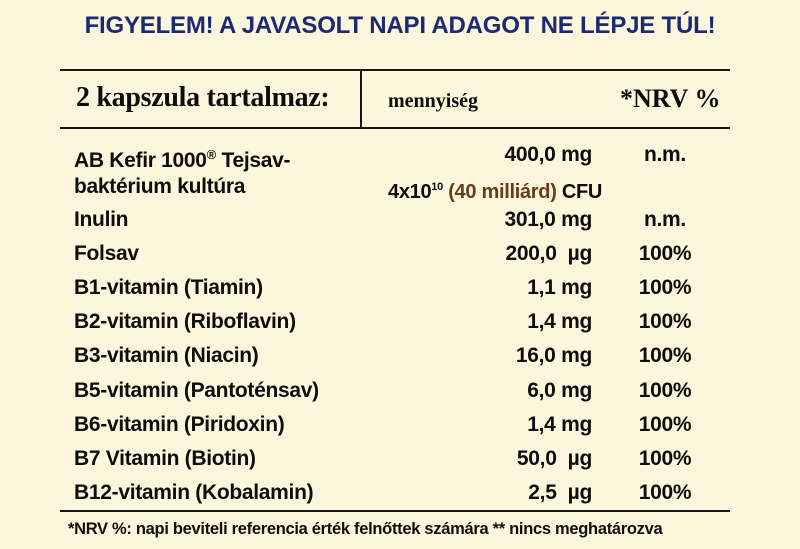 Image resolution: width=800 pixels, height=549 pixels. What do you see at coordinates (400, 254) in the screenshot?
I see `table-row: Folsav 200,0 µg 100%` at bounding box center [400, 254].